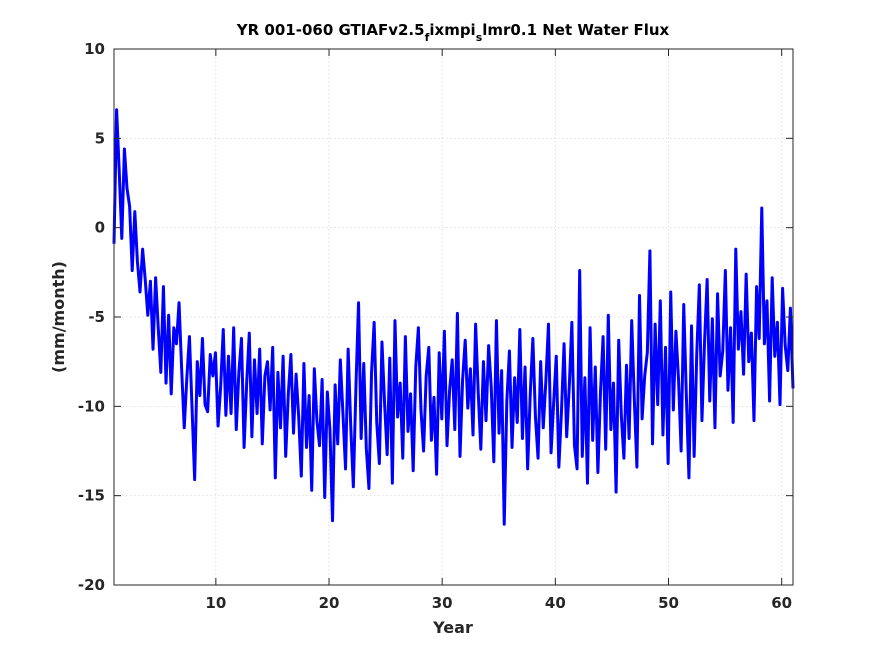 This screenshot has height=656, width=875. Describe the element at coordinates (498, 603) in the screenshot. I see `x-tick-labels: 10 20 30 40 50 60` at that location.